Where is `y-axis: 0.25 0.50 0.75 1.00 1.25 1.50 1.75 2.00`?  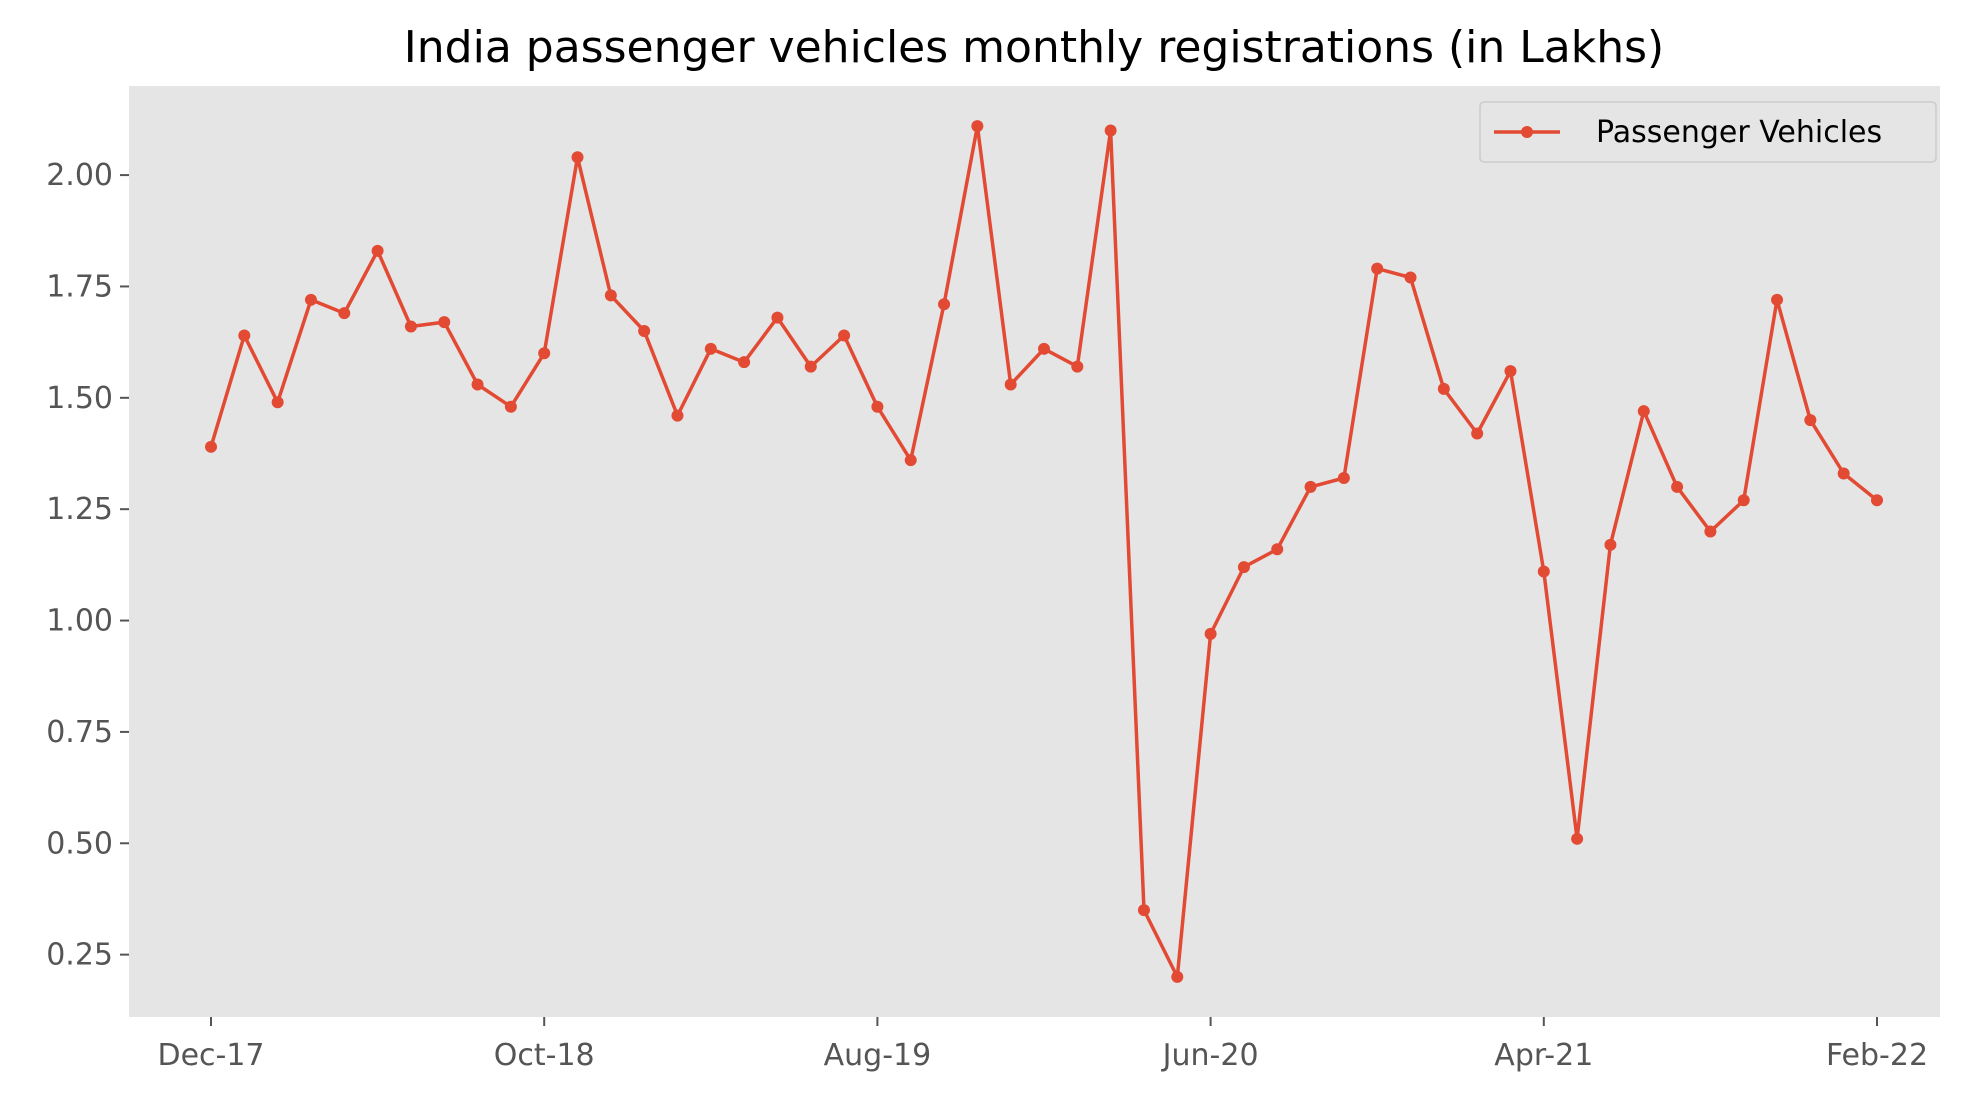 y-axis: 0.25 0.50 0.75 1.00 1.25 1.50 1.75 2.00 is located at coordinates (87, 565).